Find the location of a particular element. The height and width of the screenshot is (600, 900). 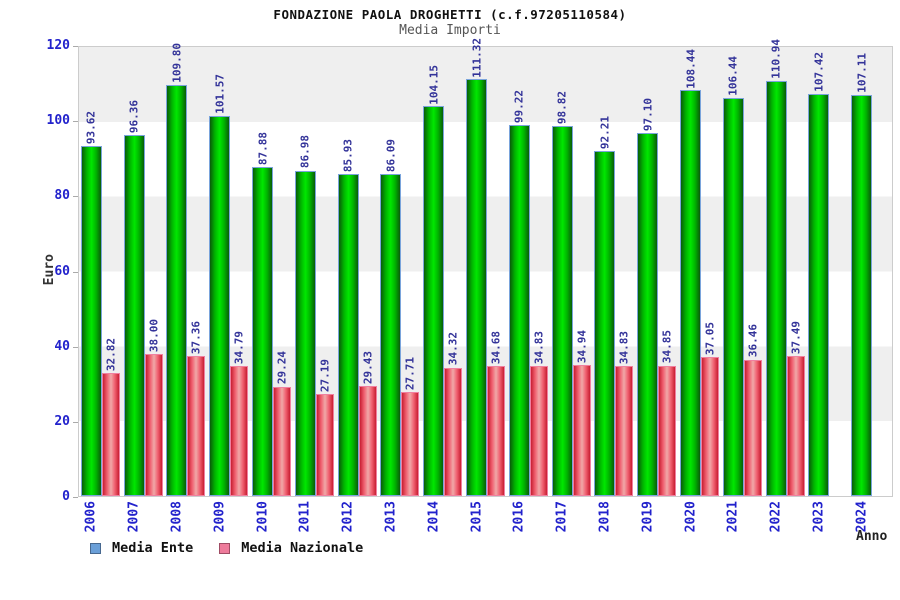

legend-label-media-nazionale: Media Nazionale is located at coordinates (302, 548).